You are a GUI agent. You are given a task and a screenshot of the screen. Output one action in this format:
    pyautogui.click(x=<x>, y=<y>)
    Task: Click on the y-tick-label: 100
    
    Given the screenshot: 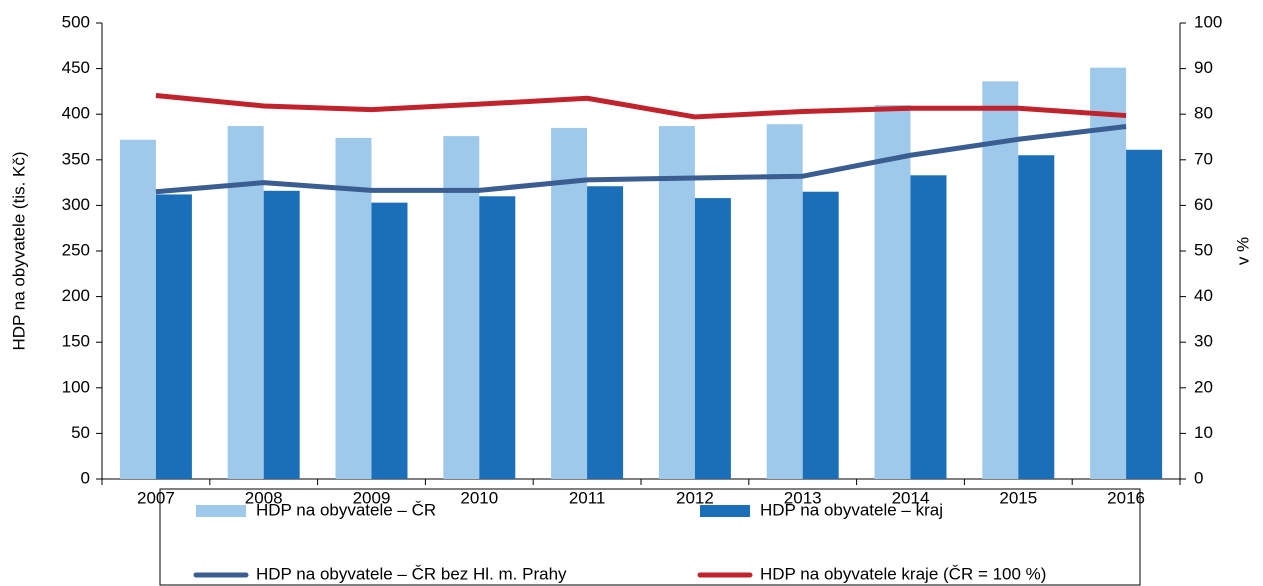 What is the action you would take?
    pyautogui.click(x=76, y=386)
    